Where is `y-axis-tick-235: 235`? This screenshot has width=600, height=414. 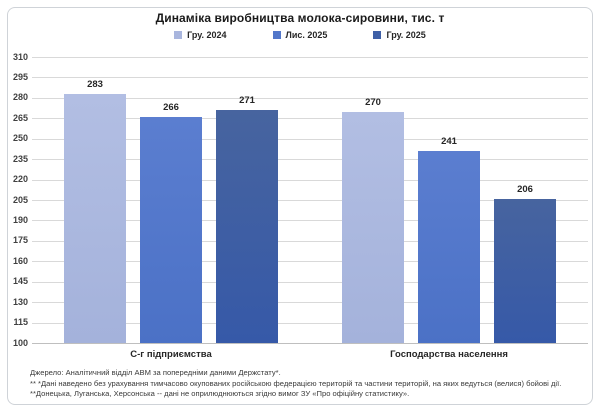 y-axis-tick-235: 235 is located at coordinates (20, 158).